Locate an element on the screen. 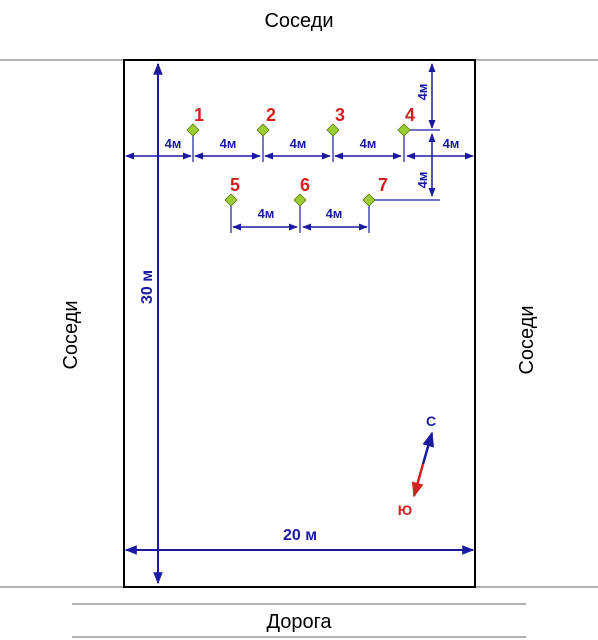 The height and width of the screenshot is (640, 598). top-neighbours-label: Соседи is located at coordinates (298, 21).